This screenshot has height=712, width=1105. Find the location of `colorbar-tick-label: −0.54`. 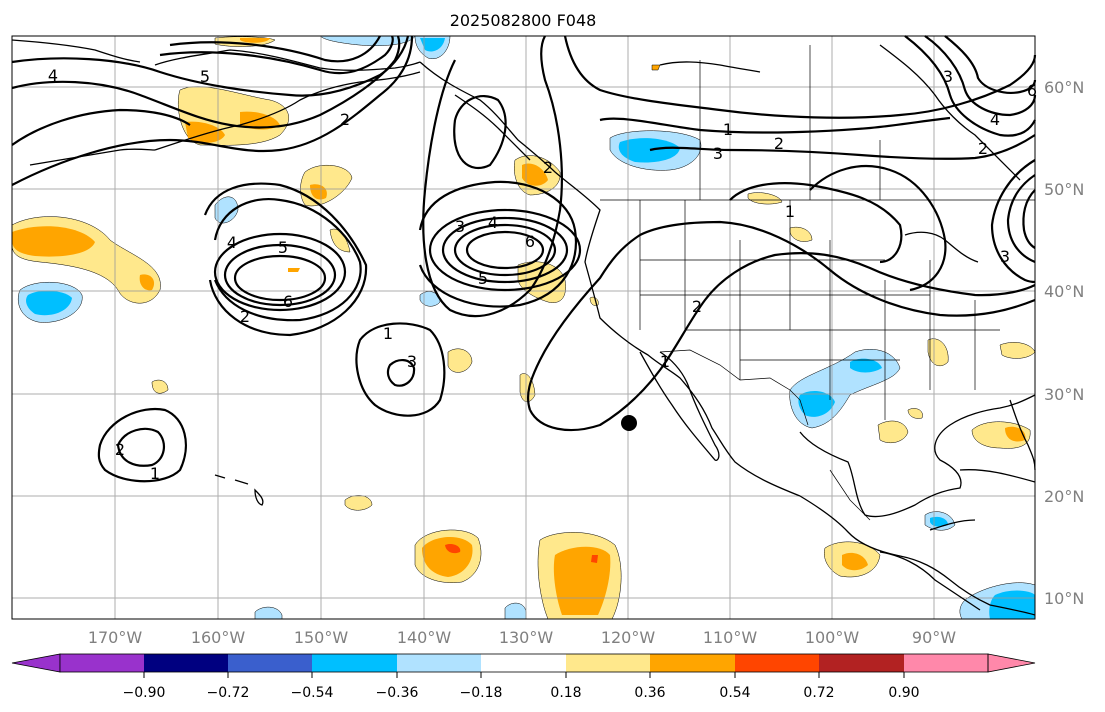

colorbar-tick-label: −0.54 is located at coordinates (312, 693).